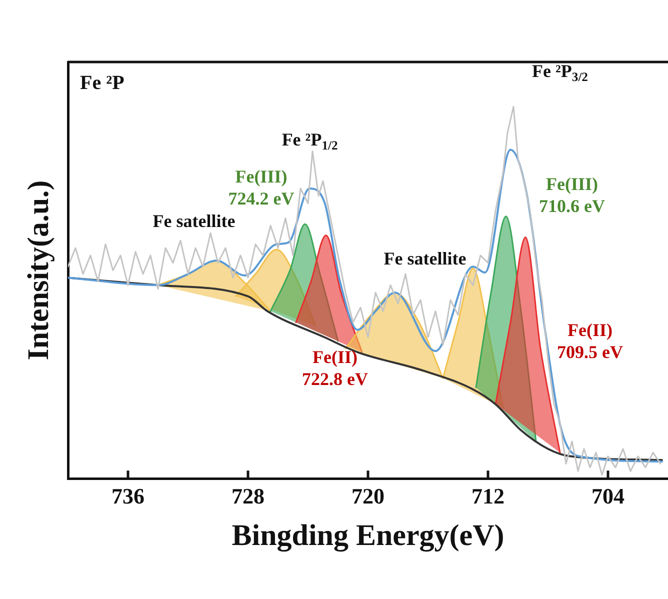  Describe the element at coordinates (590, 341) in the screenshot. I see `annotation: Fe(II) 709.5 eV` at that location.